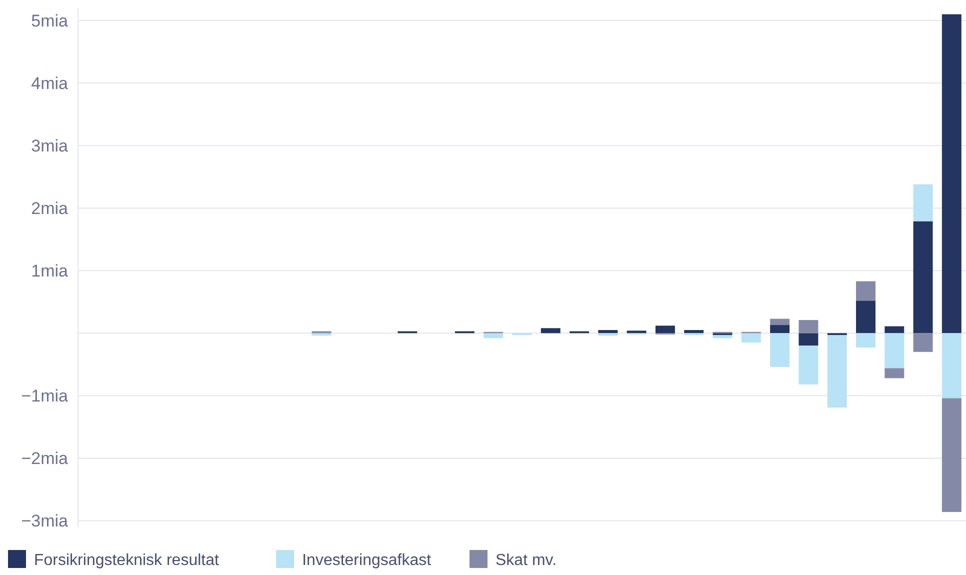 This screenshot has height=575, width=966. Describe the element at coordinates (50, 146) in the screenshot. I see `y-tick-label: 3mia` at that location.